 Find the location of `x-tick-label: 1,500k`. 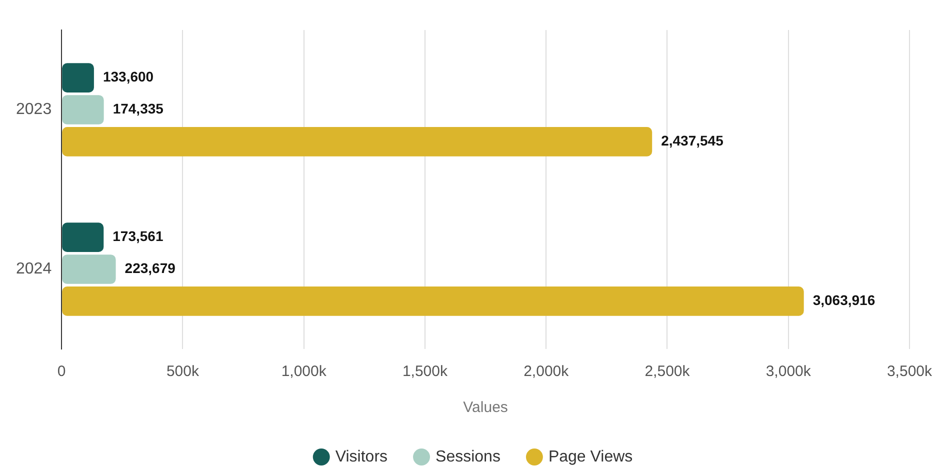

x-tick-label: 1,500k is located at coordinates (425, 371).